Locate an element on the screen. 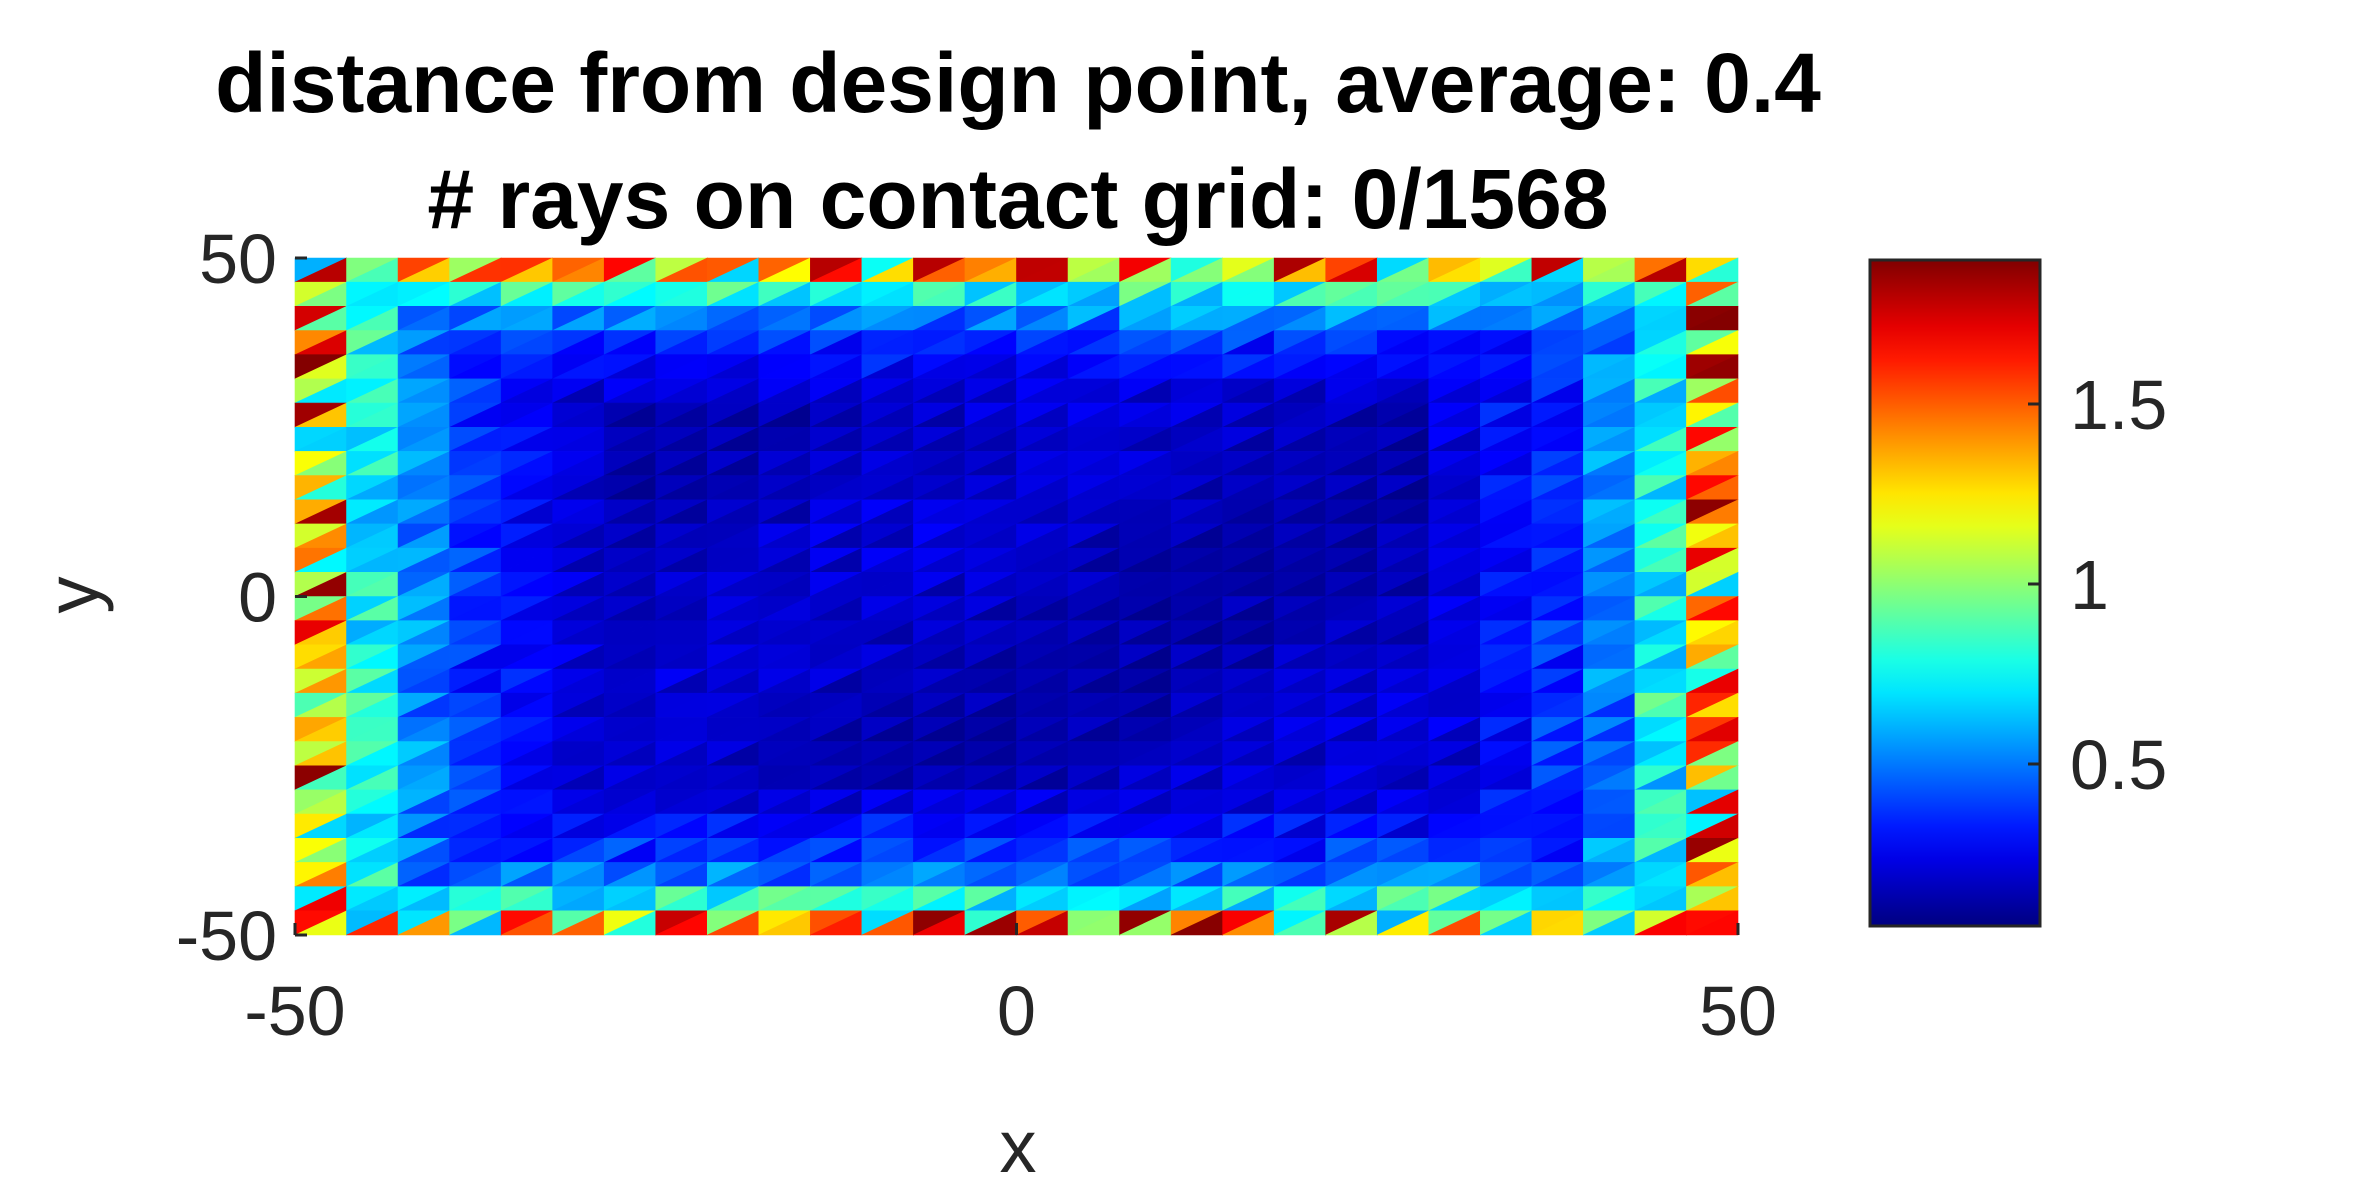  colorbar-ticks: 0.5 1 1.5 is located at coordinates (2097, 585).